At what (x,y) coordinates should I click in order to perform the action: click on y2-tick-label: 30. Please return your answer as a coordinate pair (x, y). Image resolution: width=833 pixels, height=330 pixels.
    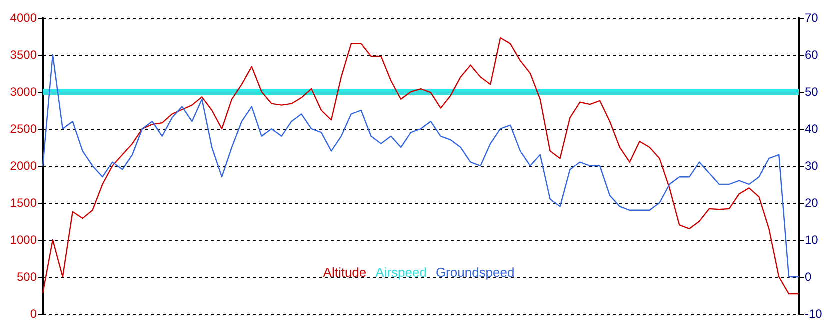
    Looking at the image, I should click on (812, 166).